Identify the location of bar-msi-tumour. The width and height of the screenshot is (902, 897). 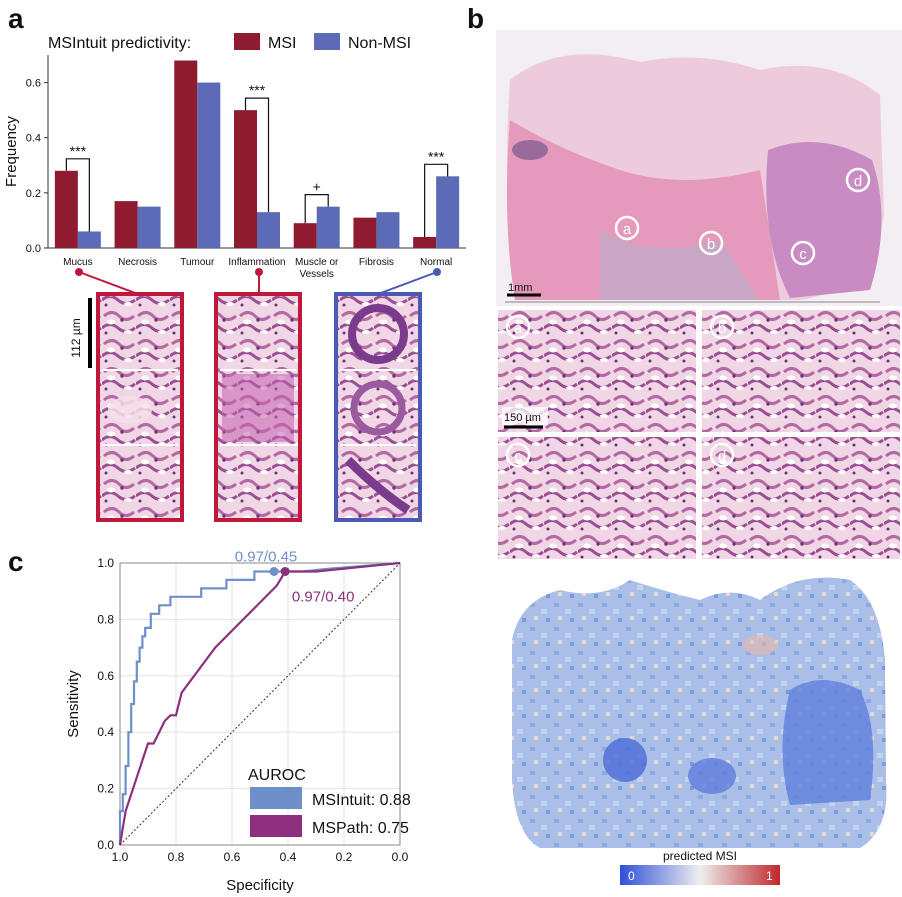
(186, 154).